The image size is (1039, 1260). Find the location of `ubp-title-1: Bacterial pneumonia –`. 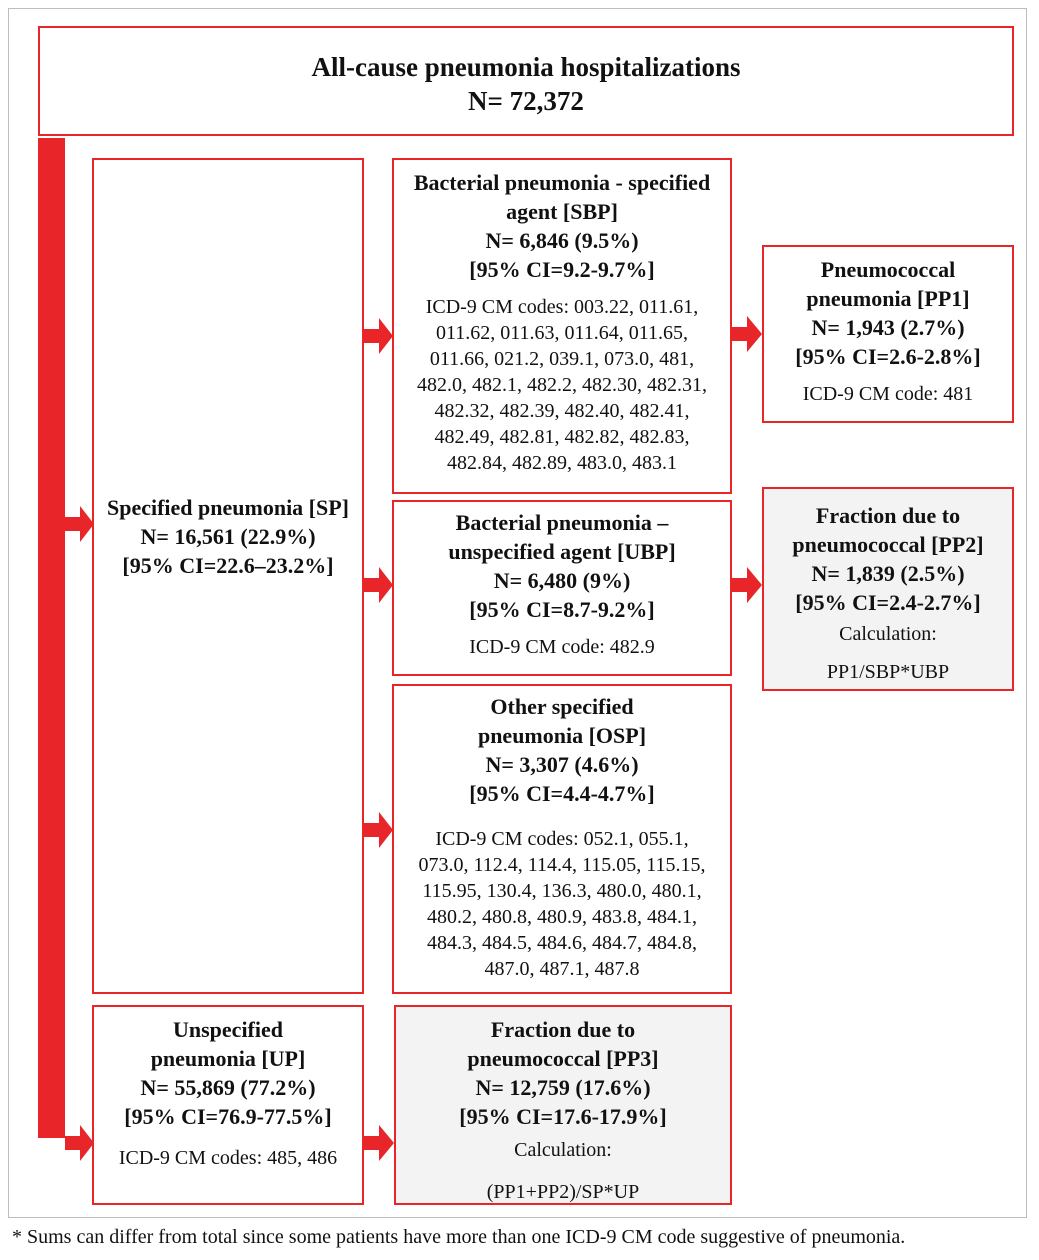

ubp-title-1: Bacterial pneumonia – is located at coordinates (562, 522).